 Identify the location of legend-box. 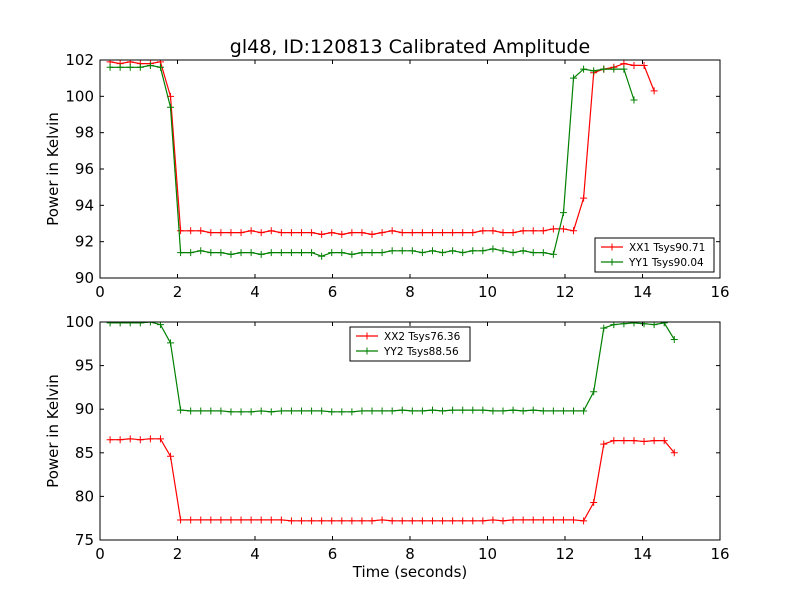
(654, 255).